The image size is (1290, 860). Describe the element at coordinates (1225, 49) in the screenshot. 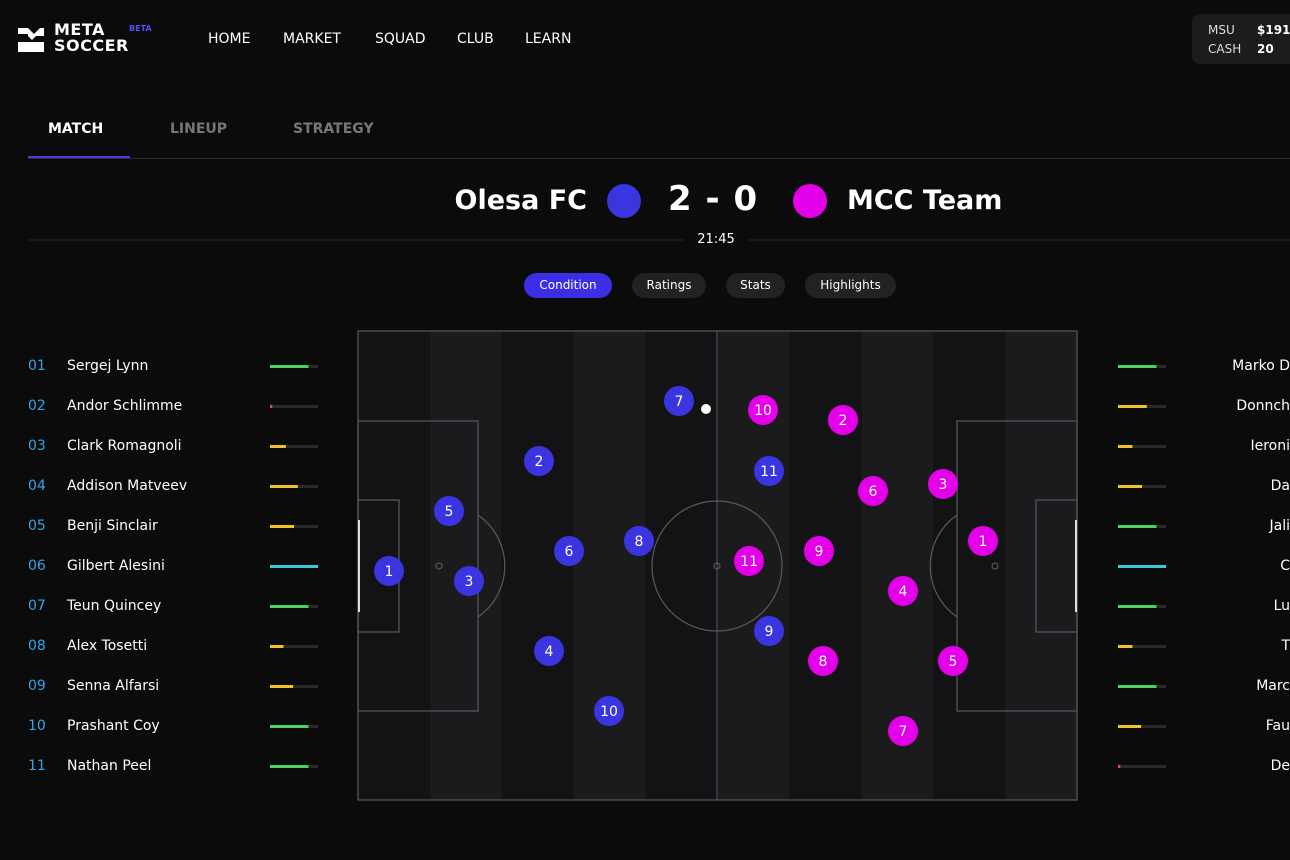

I see `wallet-label: CASH` at that location.